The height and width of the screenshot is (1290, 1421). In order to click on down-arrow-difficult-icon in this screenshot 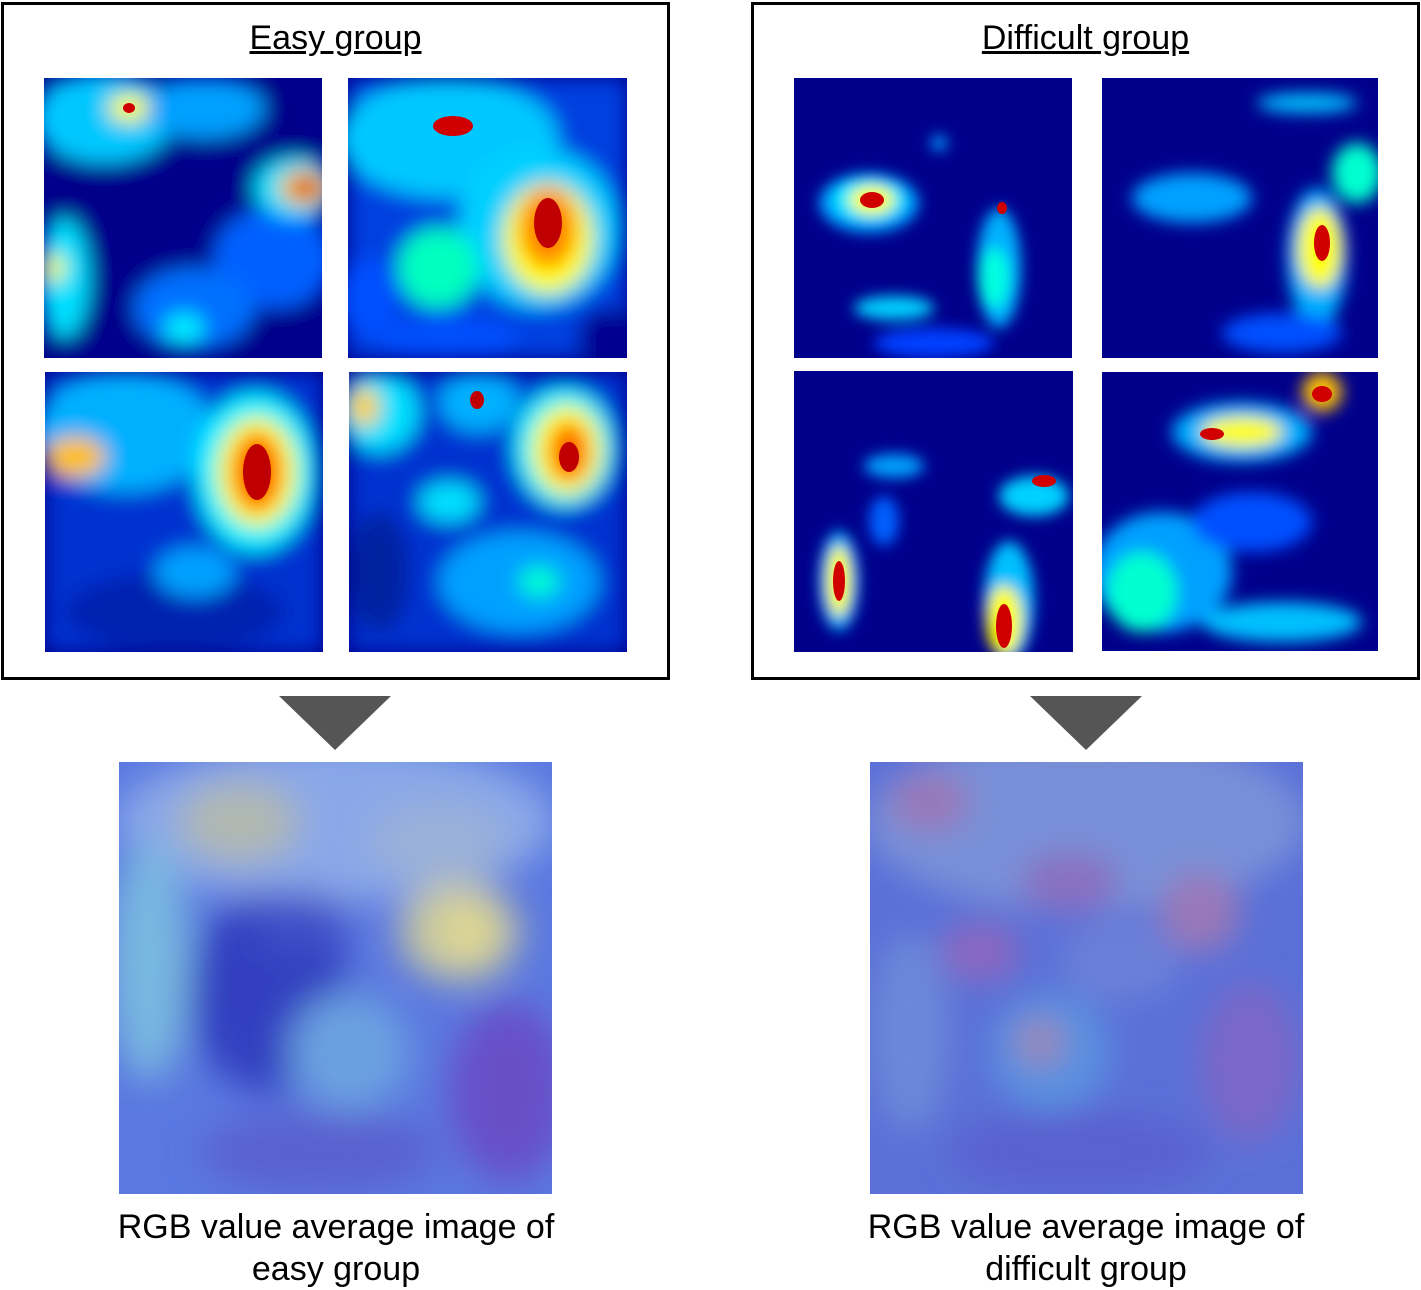, I will do `click(1086, 723)`.